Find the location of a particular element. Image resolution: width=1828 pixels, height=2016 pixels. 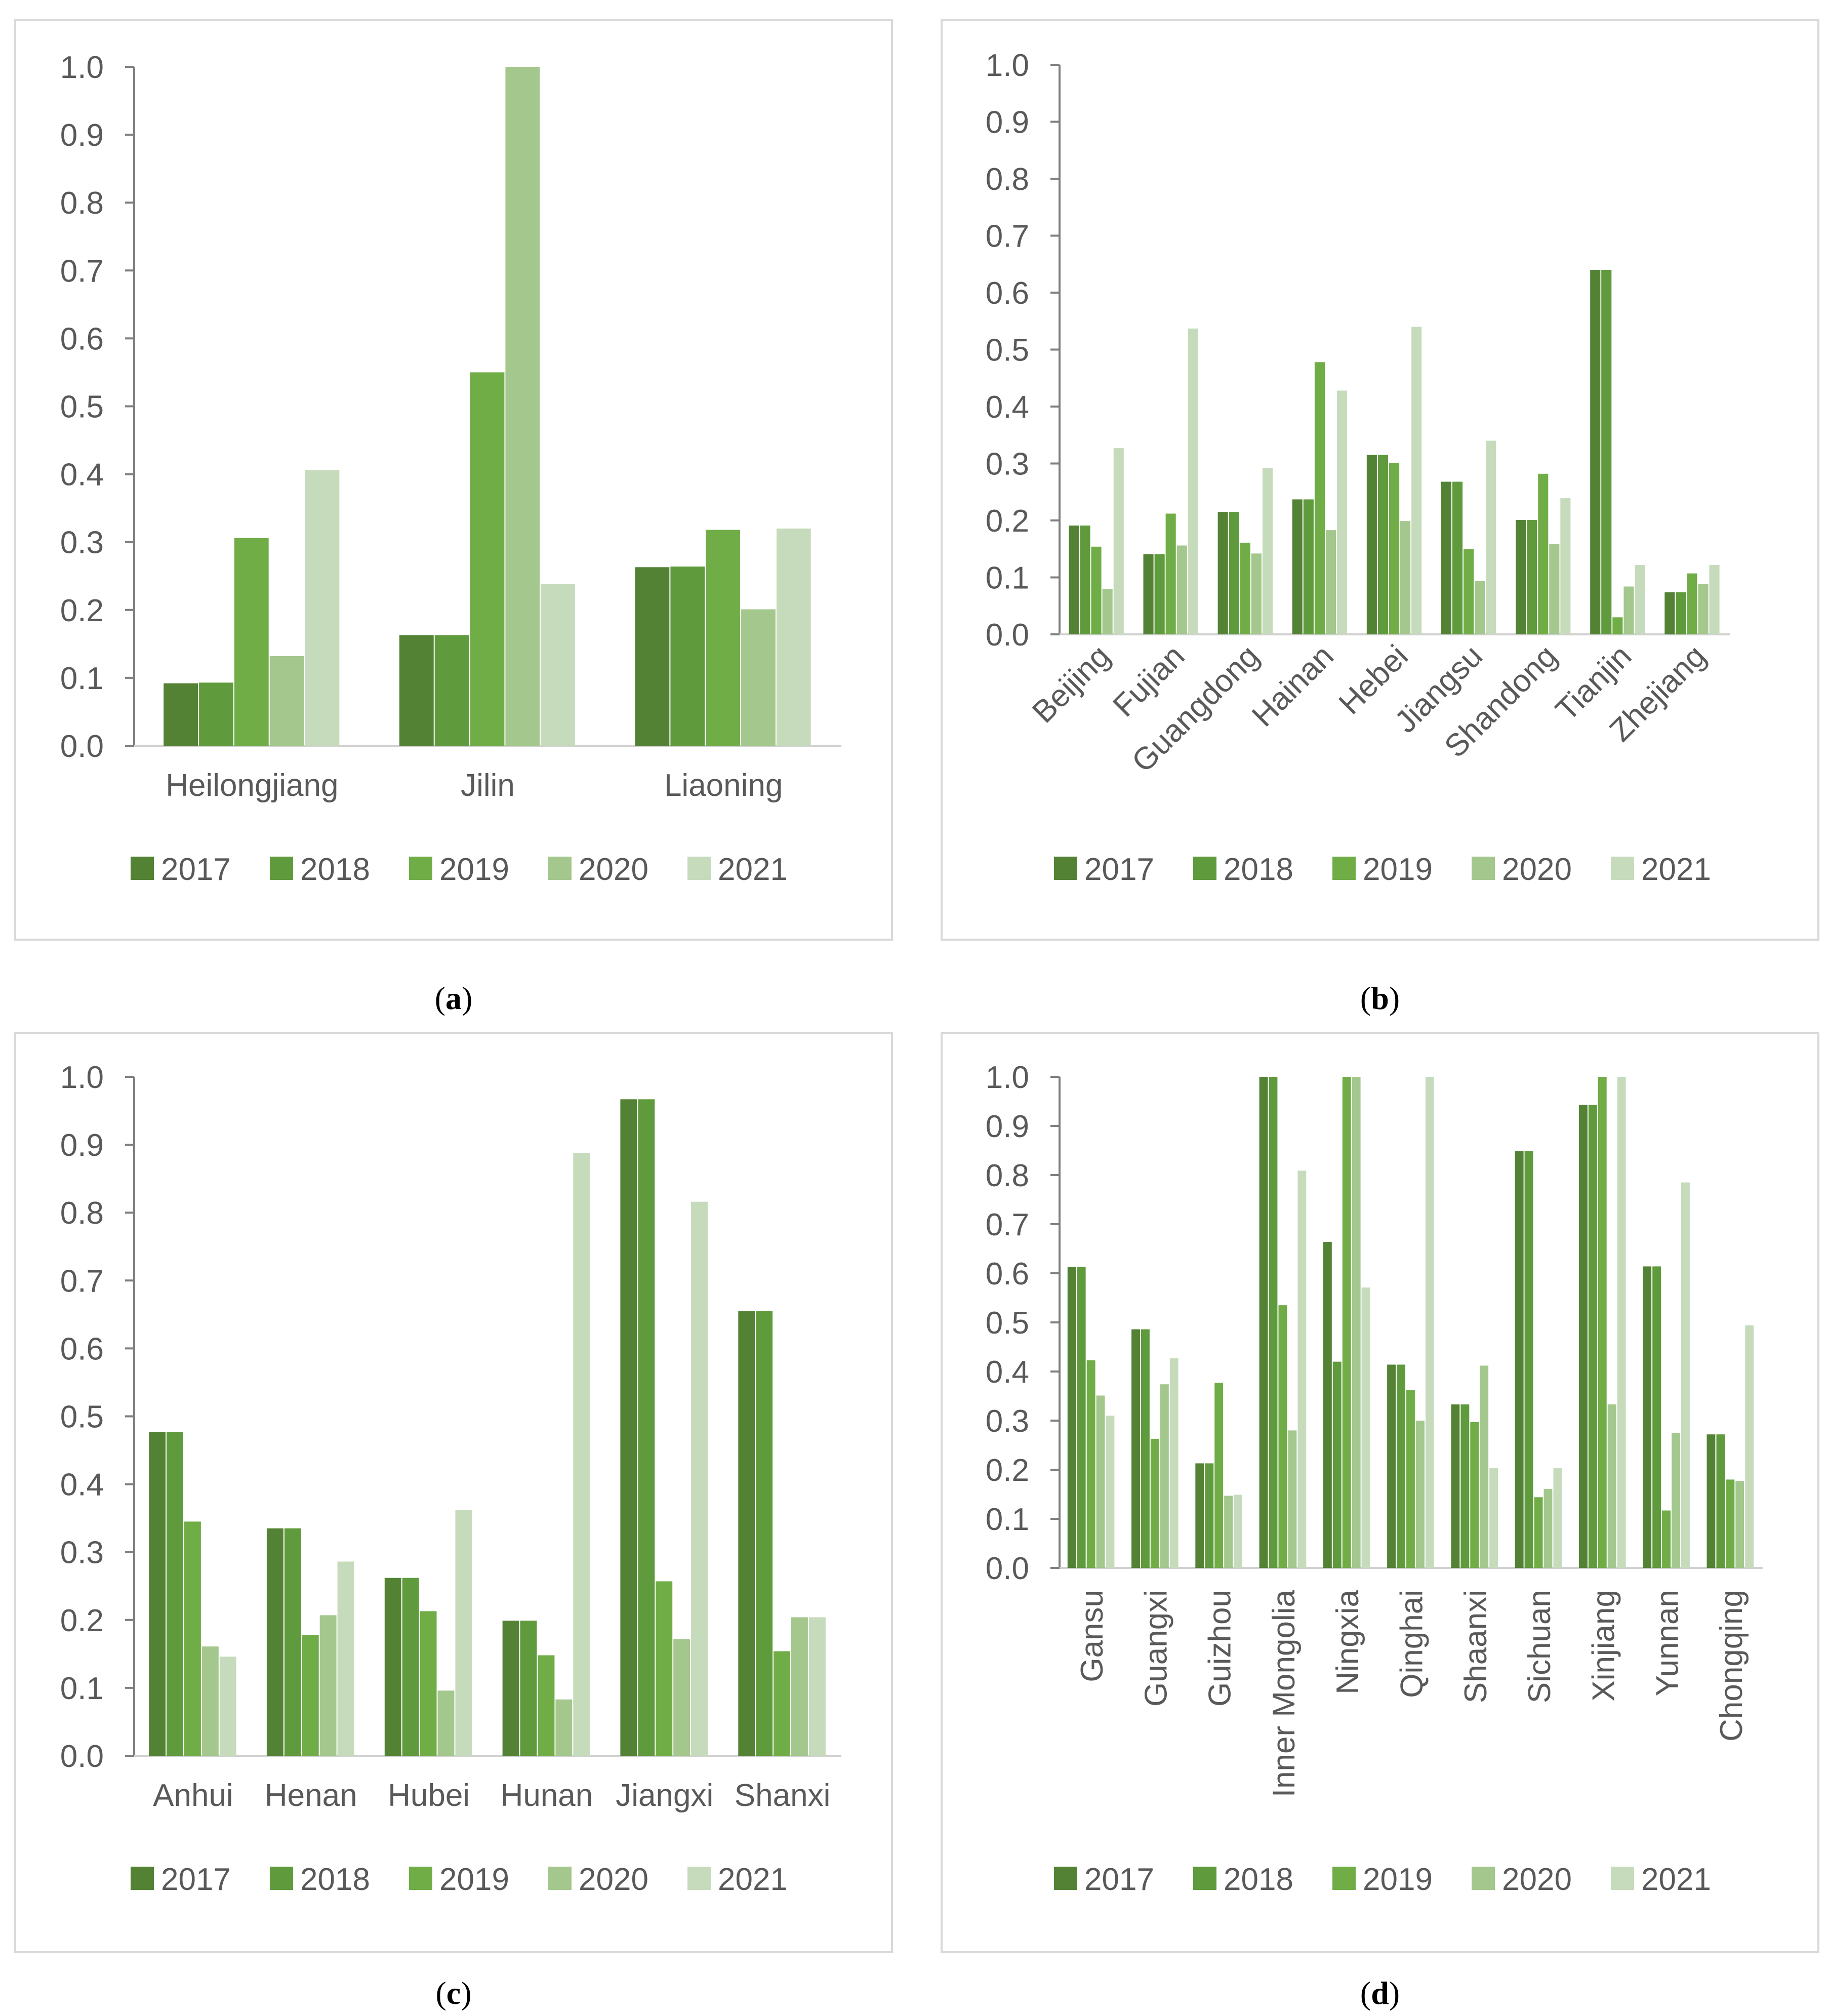

y-tick-label: 1.0 is located at coordinates (1008, 65).